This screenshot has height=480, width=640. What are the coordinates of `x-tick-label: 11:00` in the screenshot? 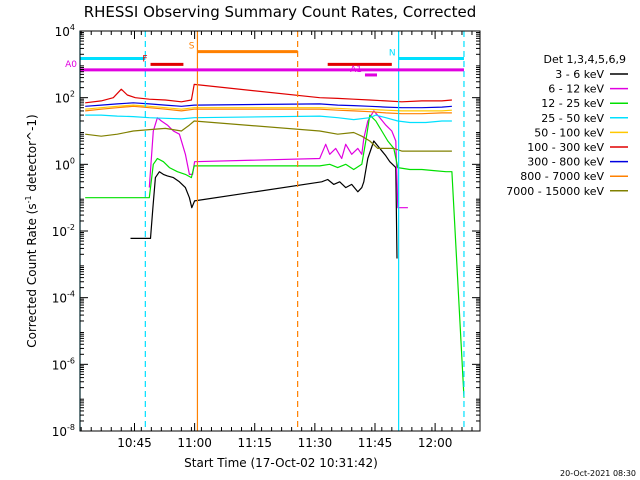 It's located at (194, 443).